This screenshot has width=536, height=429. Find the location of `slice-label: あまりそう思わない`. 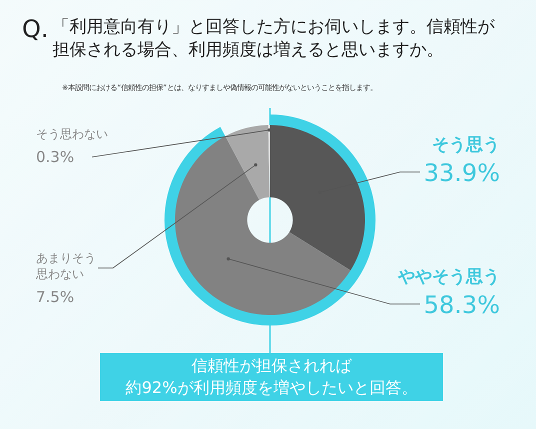

slice-label: あまりそう思わない is located at coordinates (65, 266).